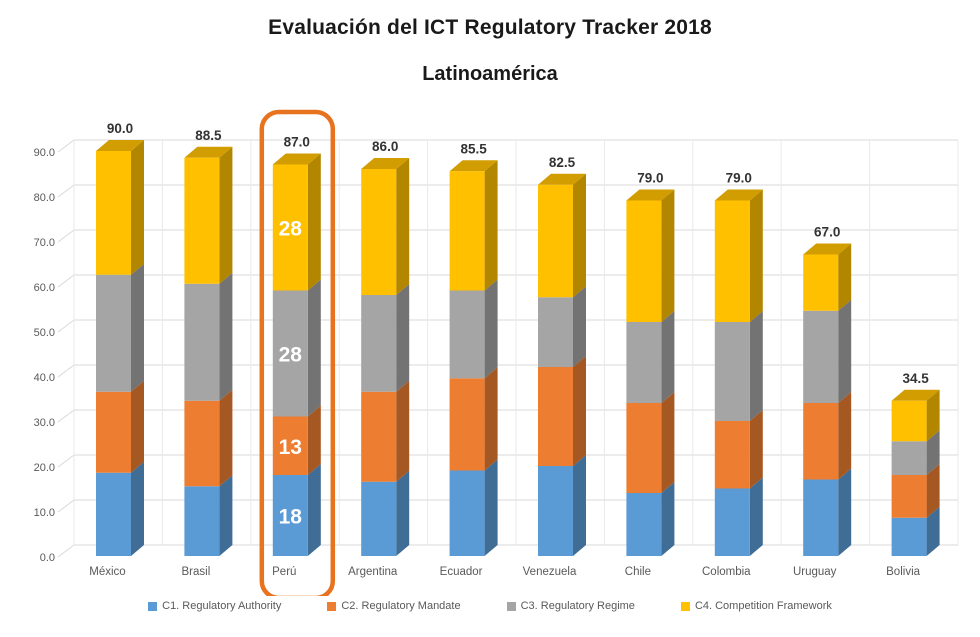 The height and width of the screenshot is (637, 980). I want to click on bar-side-c2-uruguay, so click(845, 436).